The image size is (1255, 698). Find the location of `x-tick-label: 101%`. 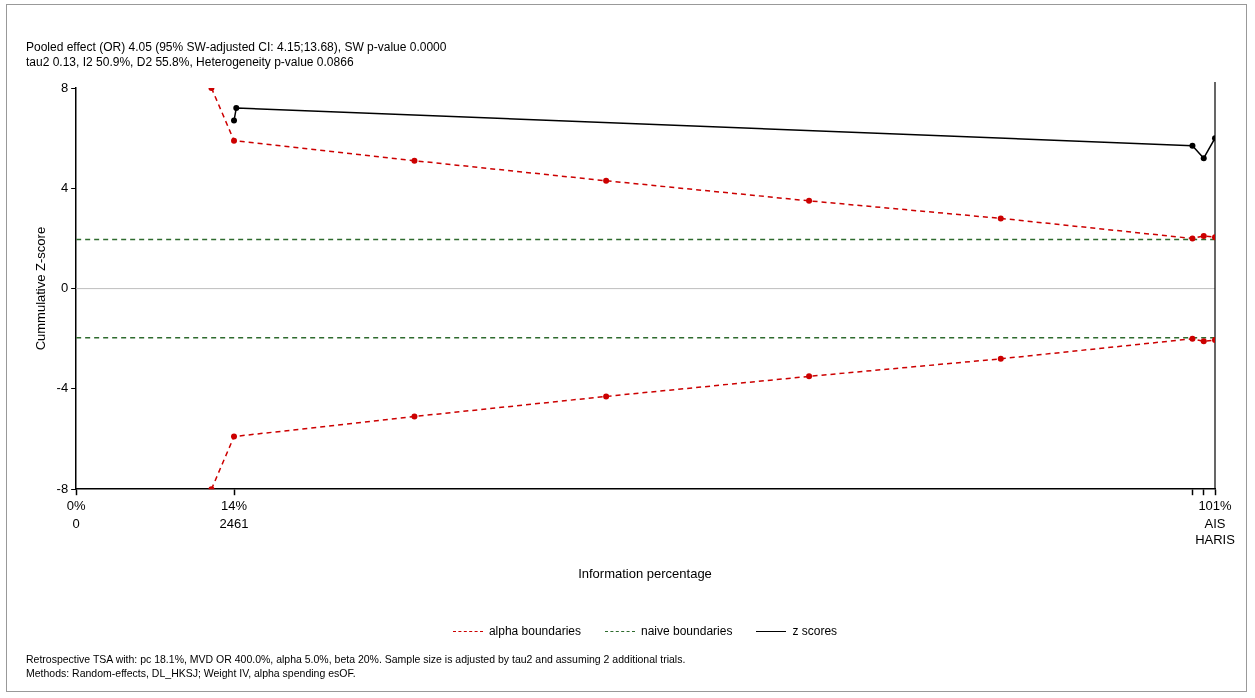

x-tick-label: 101% is located at coordinates (1215, 505).